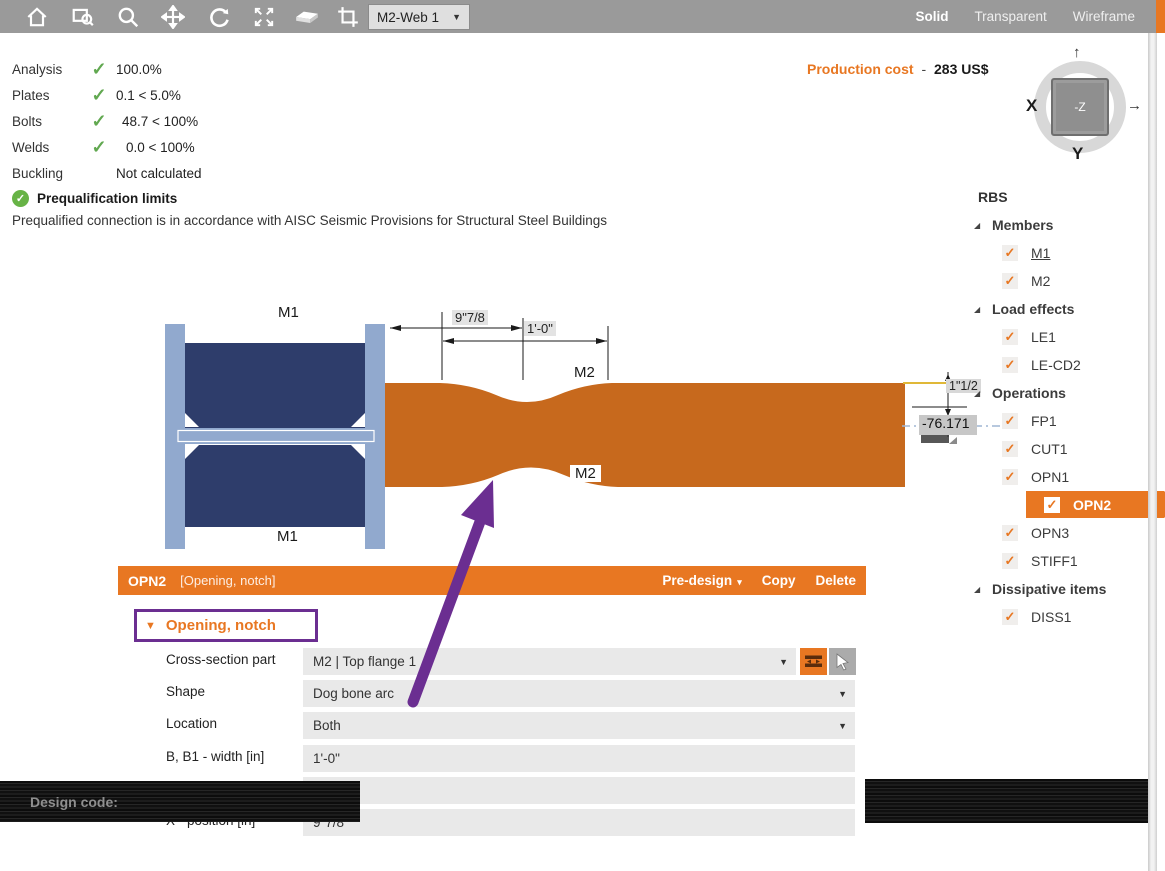  Describe the element at coordinates (288, 312) in the screenshot. I see `m1-label-top: M1` at that location.